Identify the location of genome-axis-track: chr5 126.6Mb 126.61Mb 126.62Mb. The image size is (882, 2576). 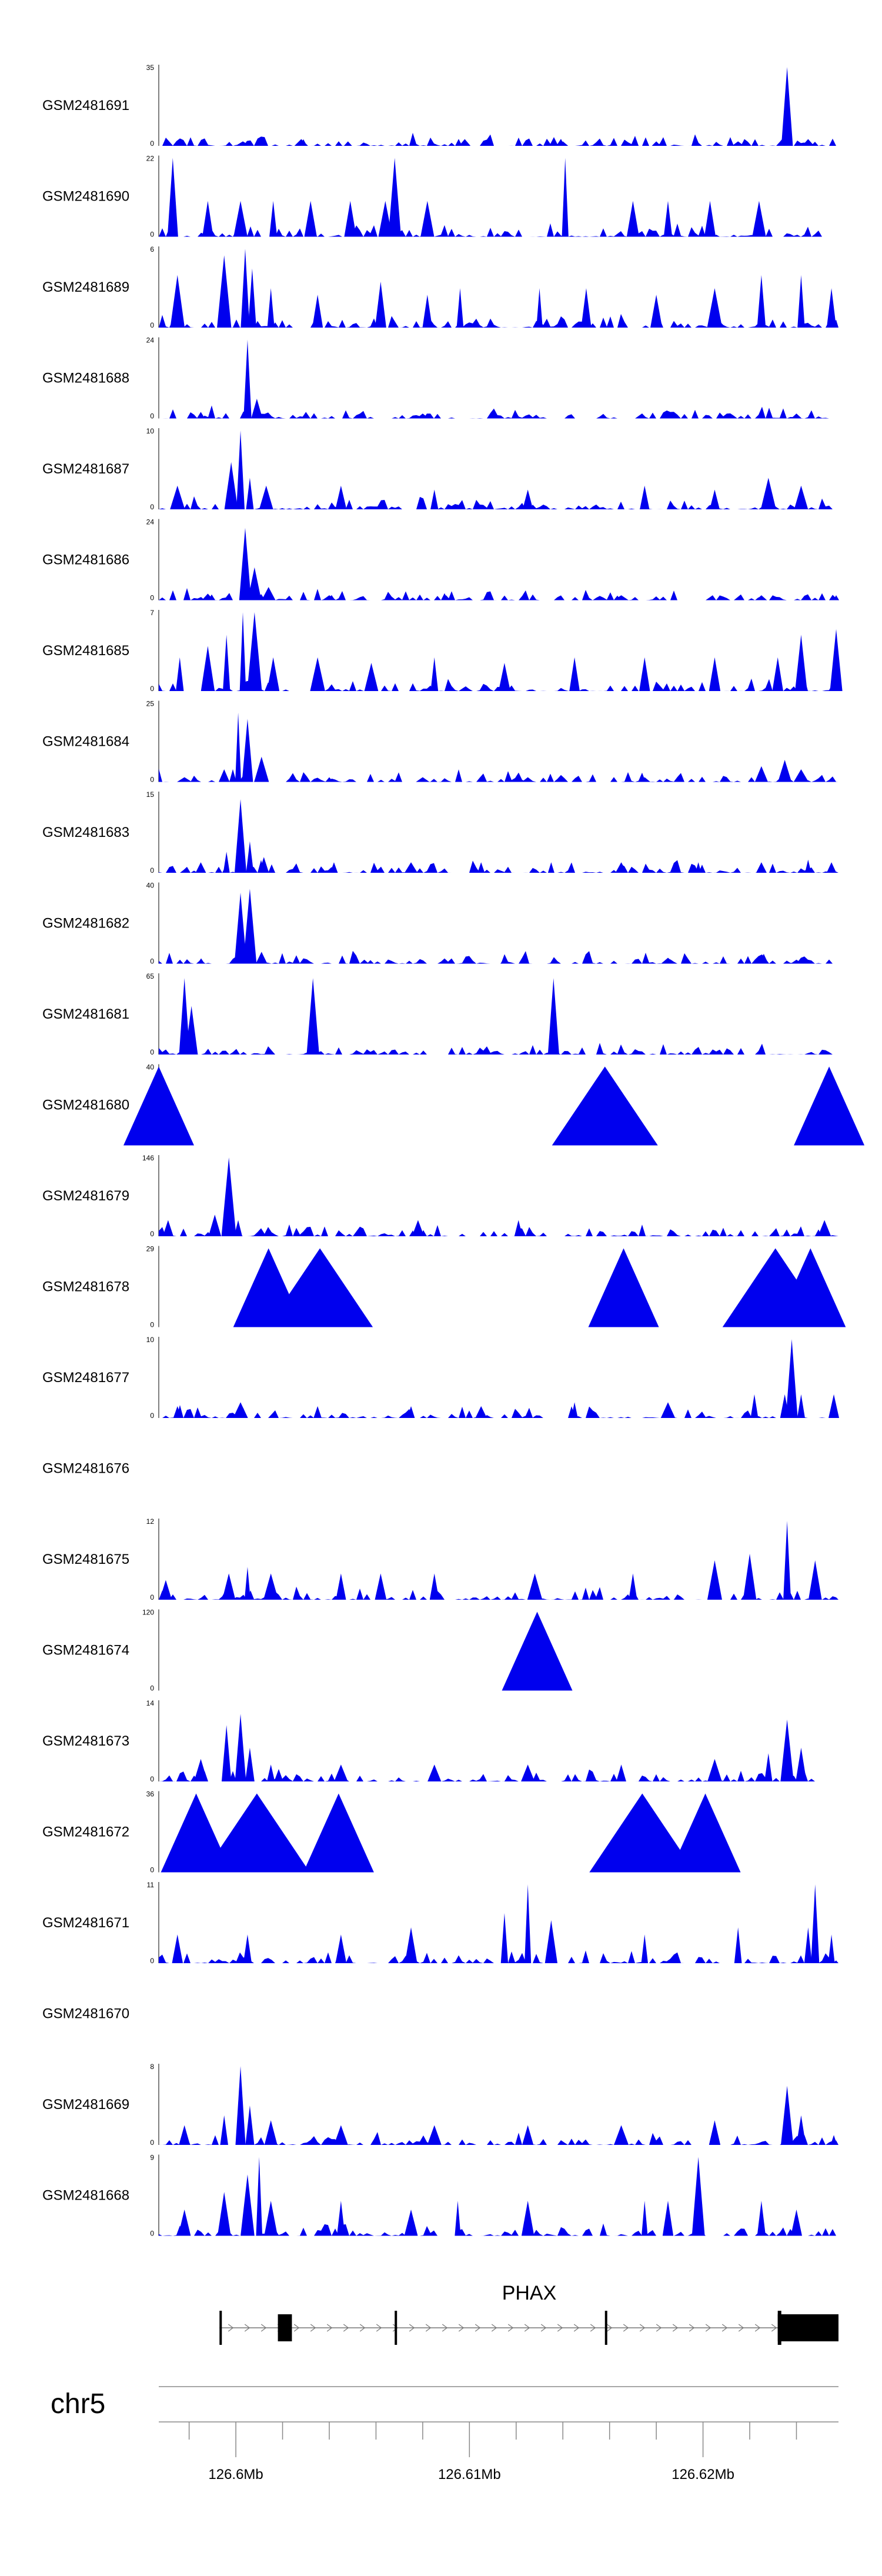
(444, 2434).